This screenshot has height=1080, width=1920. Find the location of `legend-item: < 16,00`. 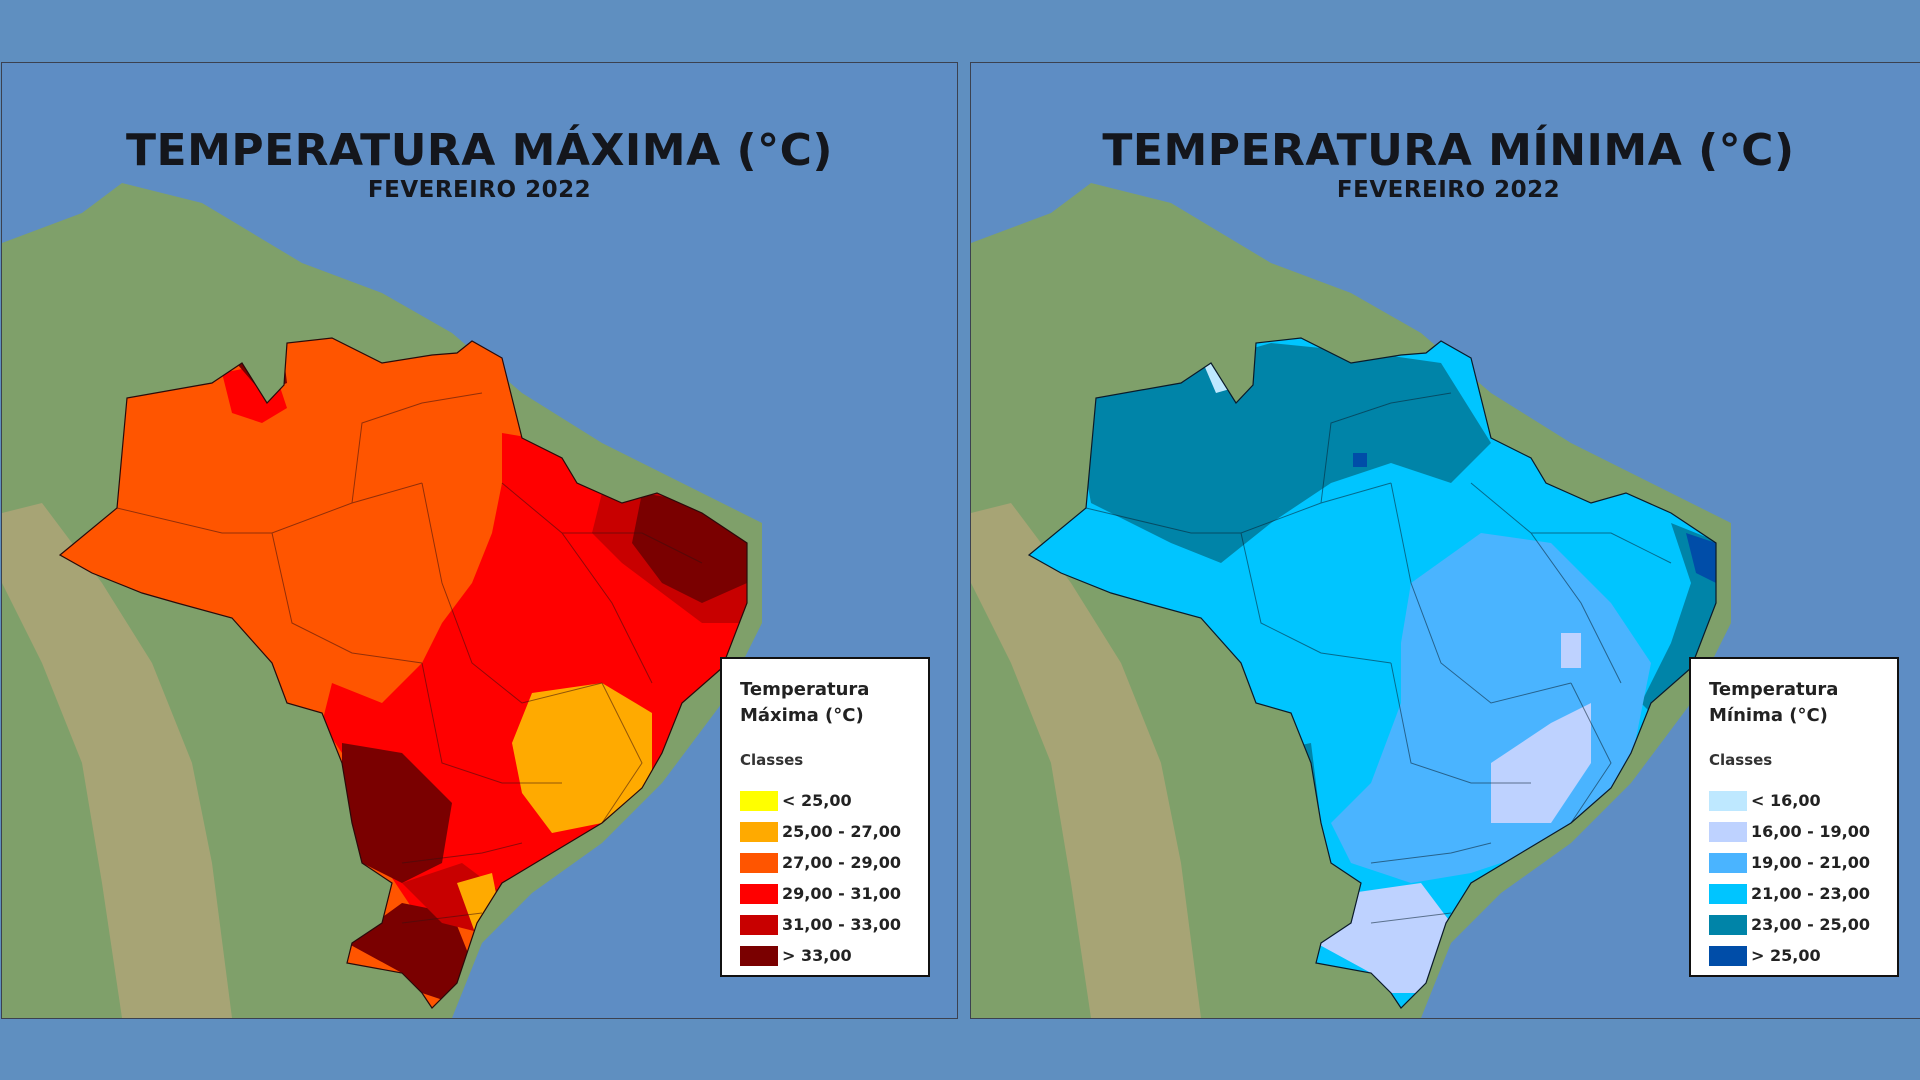

legend-item: < 16,00 is located at coordinates (1789, 800).